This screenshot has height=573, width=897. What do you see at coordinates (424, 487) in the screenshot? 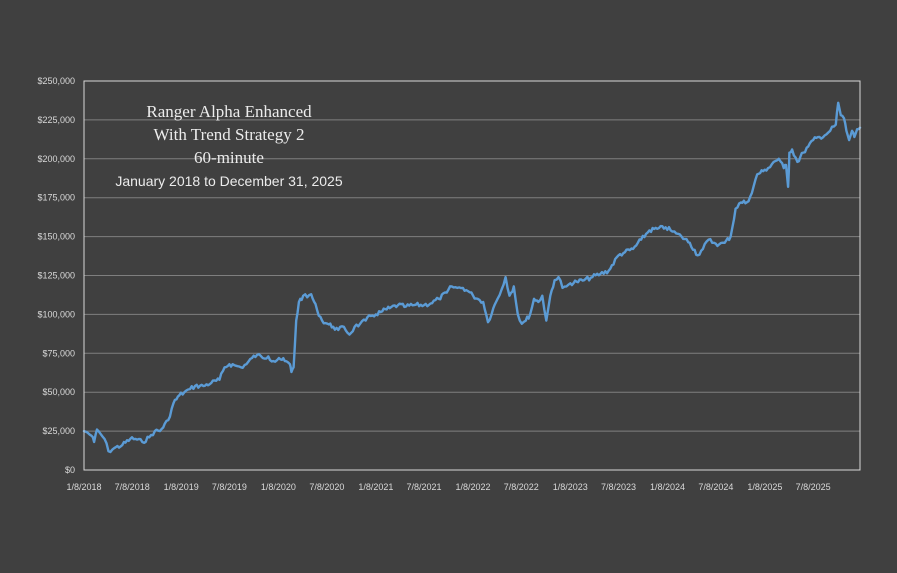
I see `x-tick-label: 7/8/2021` at bounding box center [424, 487].